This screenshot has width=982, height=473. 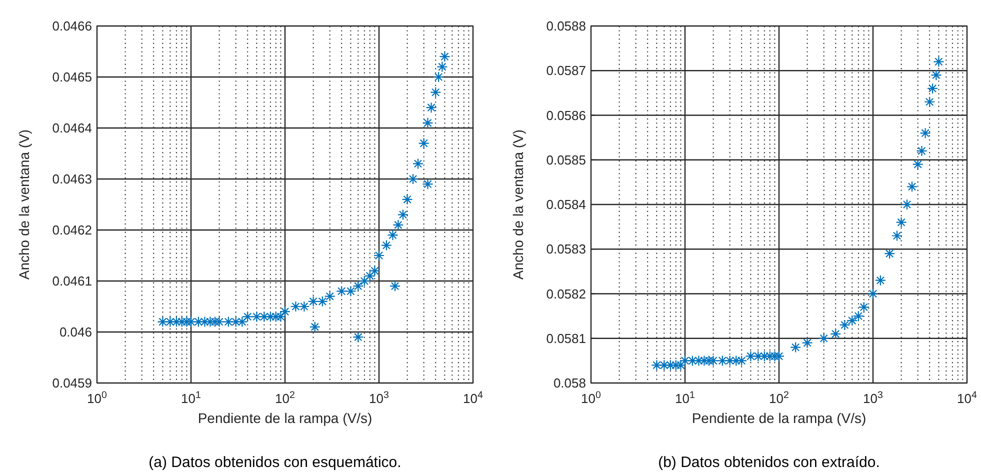 I want to click on y-tick-label: 0.0582, so click(x=566, y=294).